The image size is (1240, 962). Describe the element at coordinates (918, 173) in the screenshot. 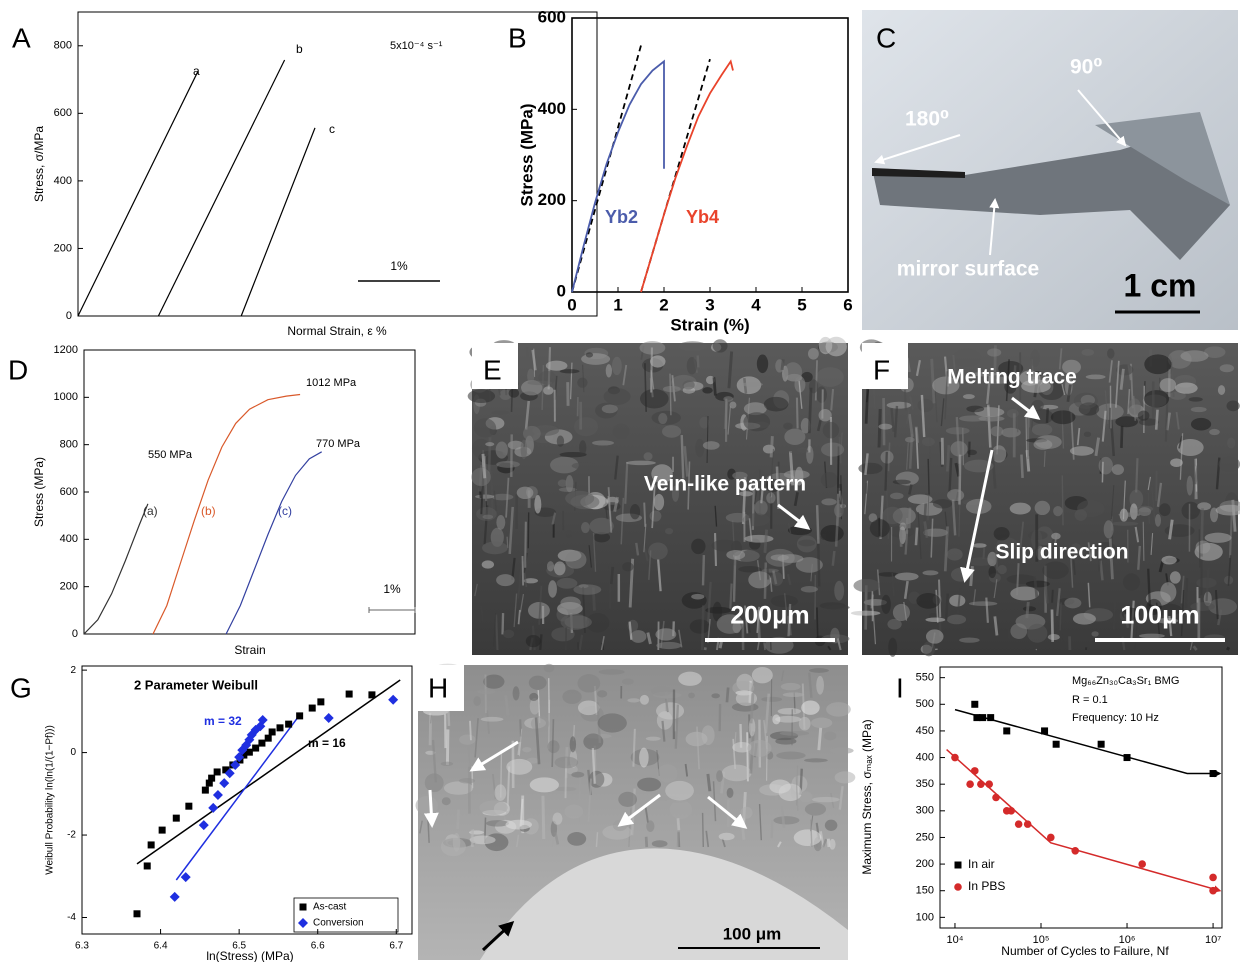

I see `specimen-edge` at that location.